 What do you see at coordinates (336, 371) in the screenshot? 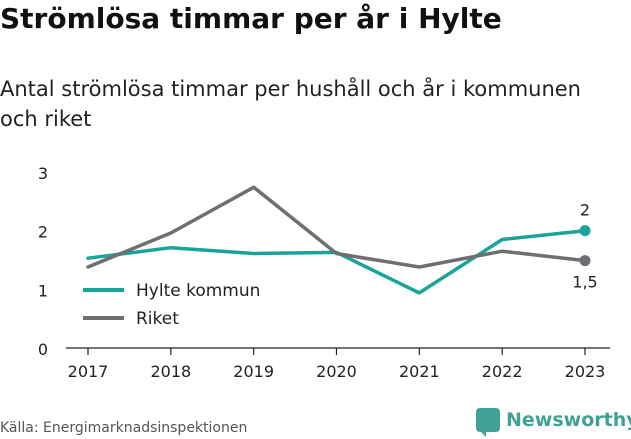
I see `x-tick-label: 2020` at bounding box center [336, 371].